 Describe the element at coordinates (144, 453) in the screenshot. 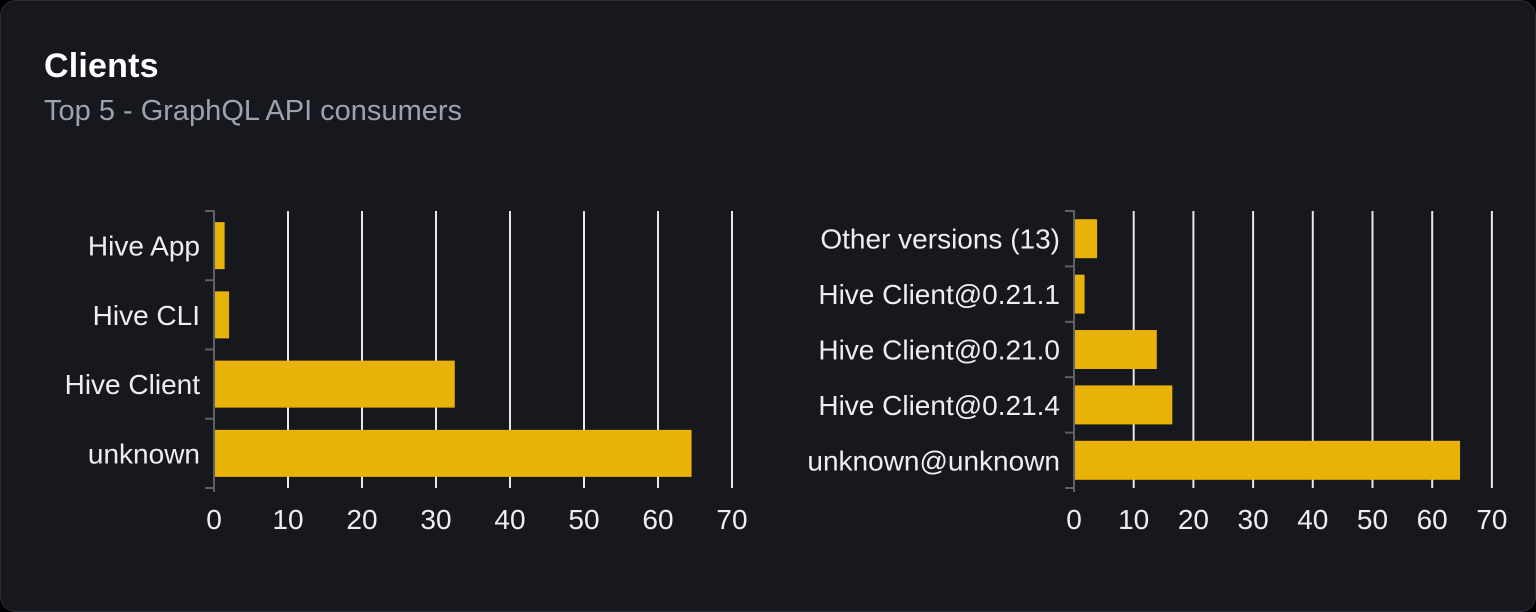

I see `category-label: unknown` at that location.